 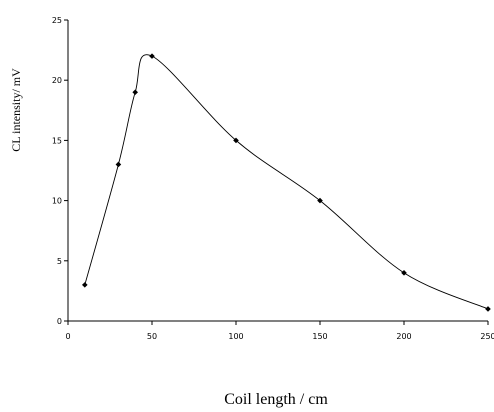 What do you see at coordinates (235, 336) in the screenshot?
I see `x-tick-label: 100` at bounding box center [235, 336].